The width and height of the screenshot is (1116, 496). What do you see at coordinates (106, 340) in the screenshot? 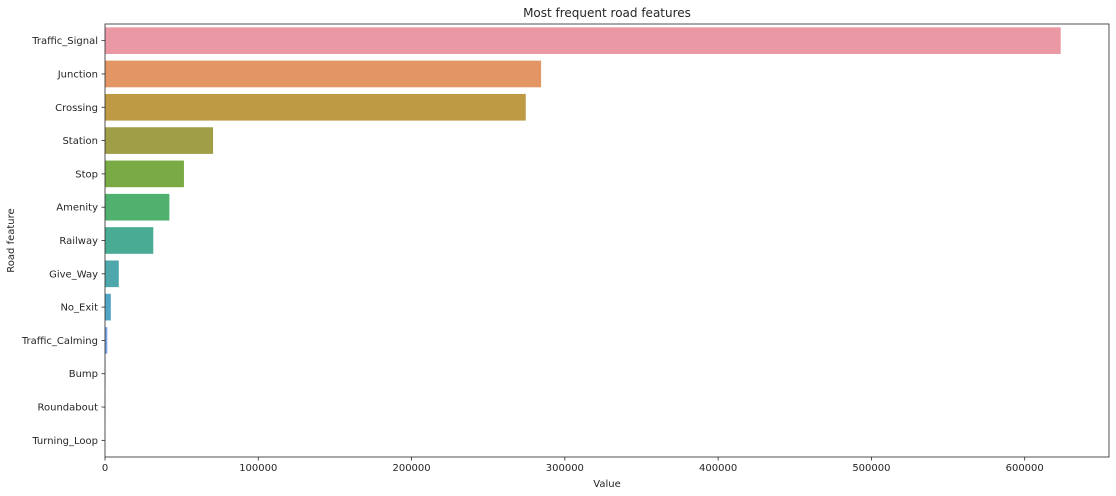
I see `bar-traffic-calming` at bounding box center [106, 340].